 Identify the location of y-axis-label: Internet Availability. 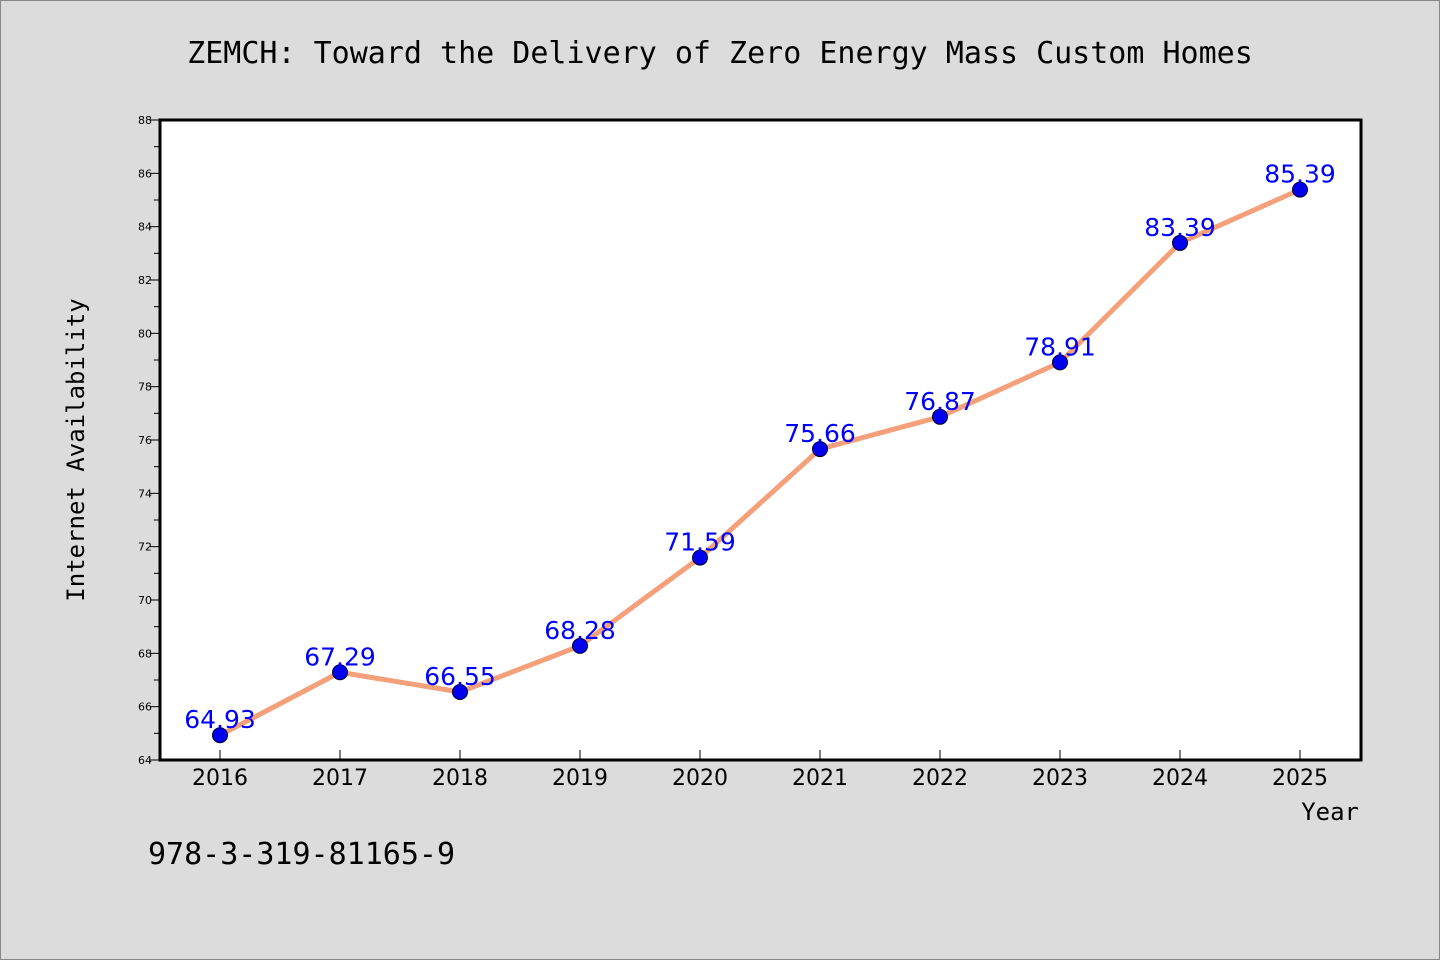
(76, 449).